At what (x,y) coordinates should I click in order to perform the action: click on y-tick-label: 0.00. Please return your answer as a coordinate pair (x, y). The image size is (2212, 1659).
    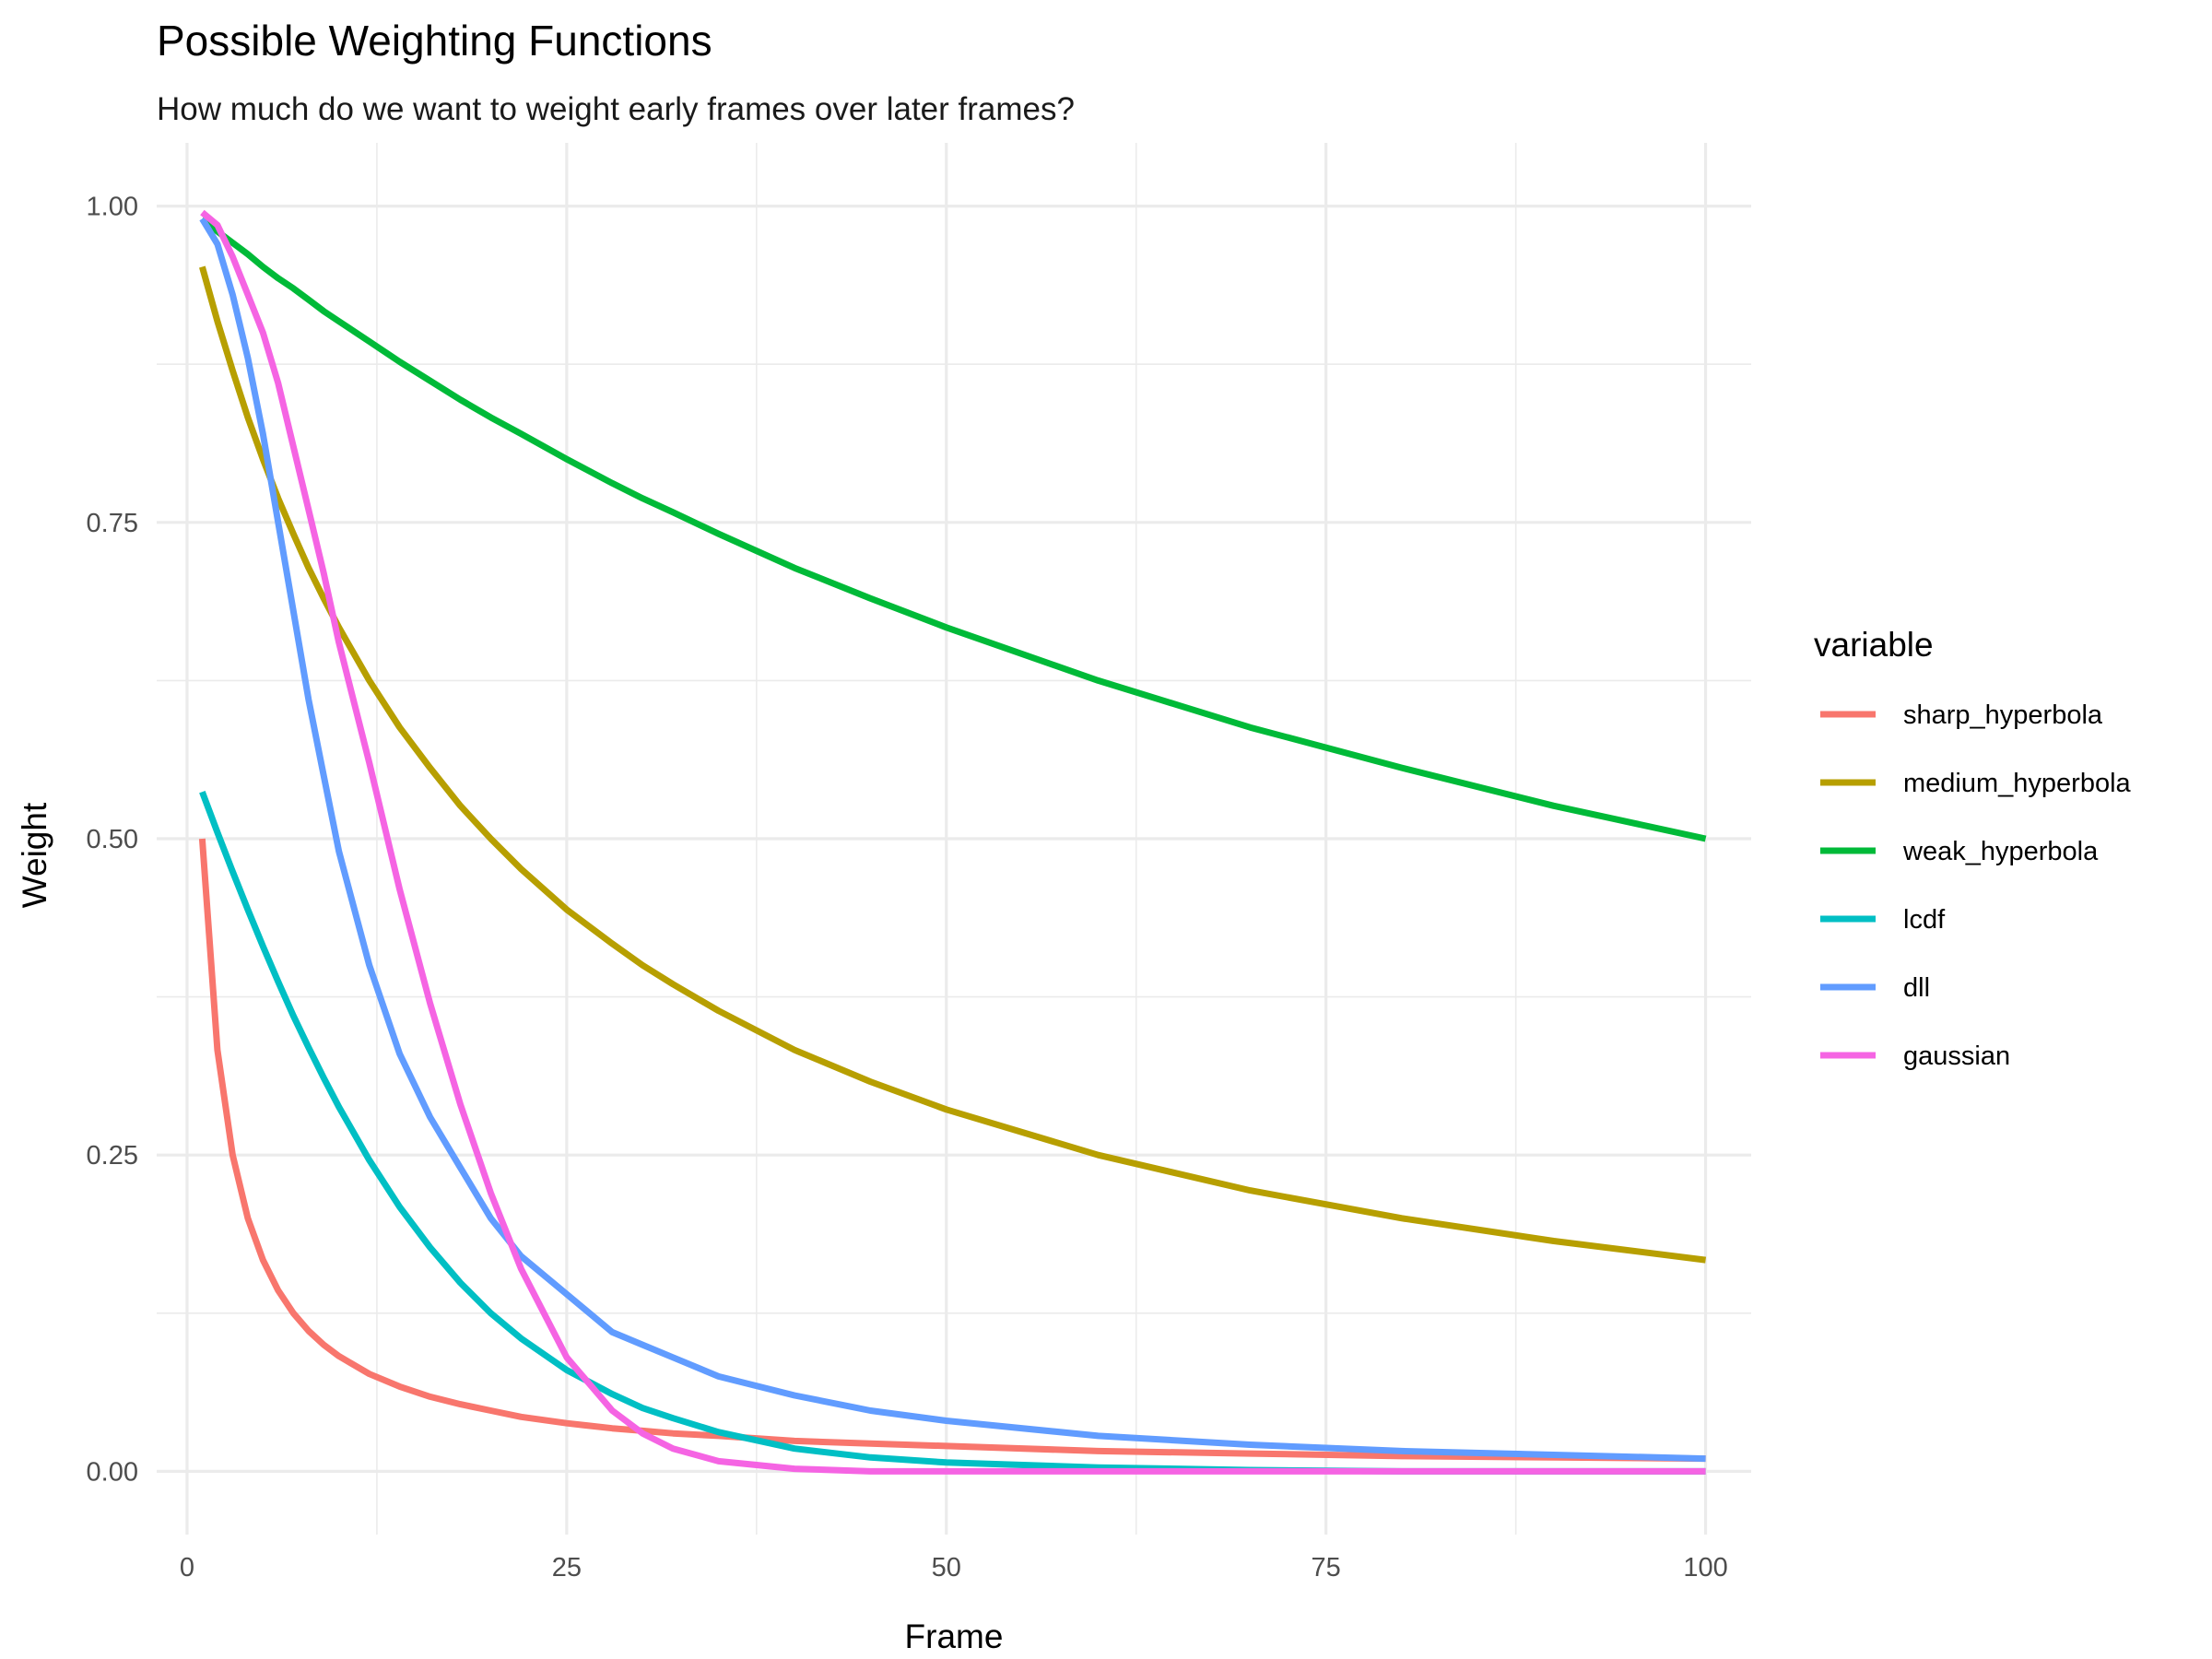
    Looking at the image, I should click on (112, 1472).